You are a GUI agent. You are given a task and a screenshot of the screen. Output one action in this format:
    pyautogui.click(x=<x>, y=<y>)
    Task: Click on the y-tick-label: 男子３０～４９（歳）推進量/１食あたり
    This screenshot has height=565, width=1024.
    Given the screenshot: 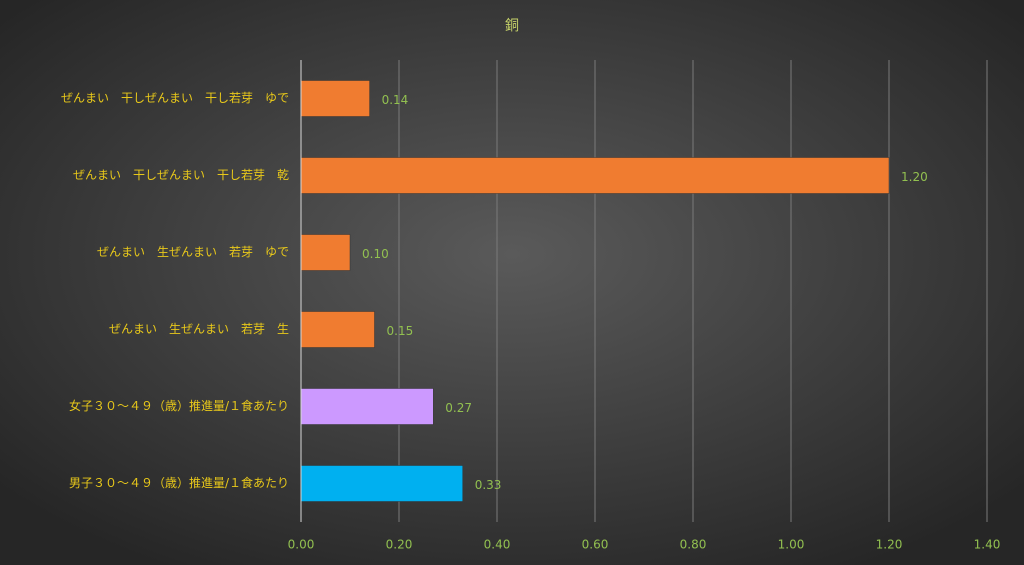 What is the action you would take?
    pyautogui.click(x=179, y=482)
    